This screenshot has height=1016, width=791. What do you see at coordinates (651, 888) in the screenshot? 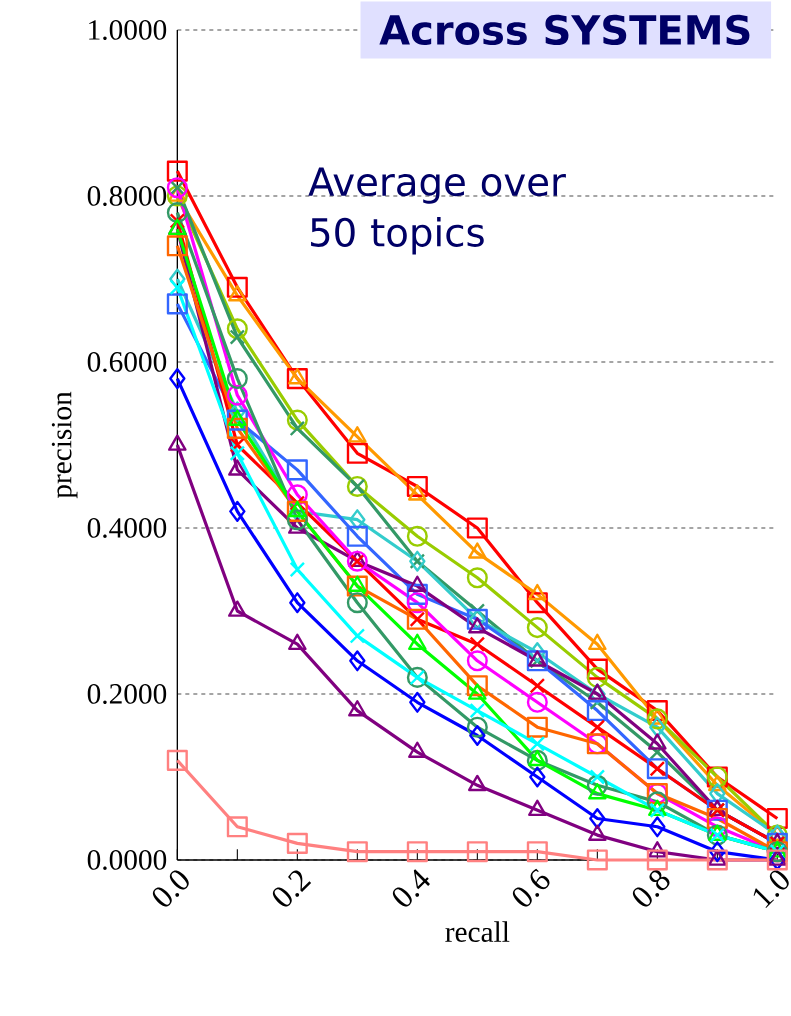
I see `x-tick-label: 0.8` at bounding box center [651, 888].